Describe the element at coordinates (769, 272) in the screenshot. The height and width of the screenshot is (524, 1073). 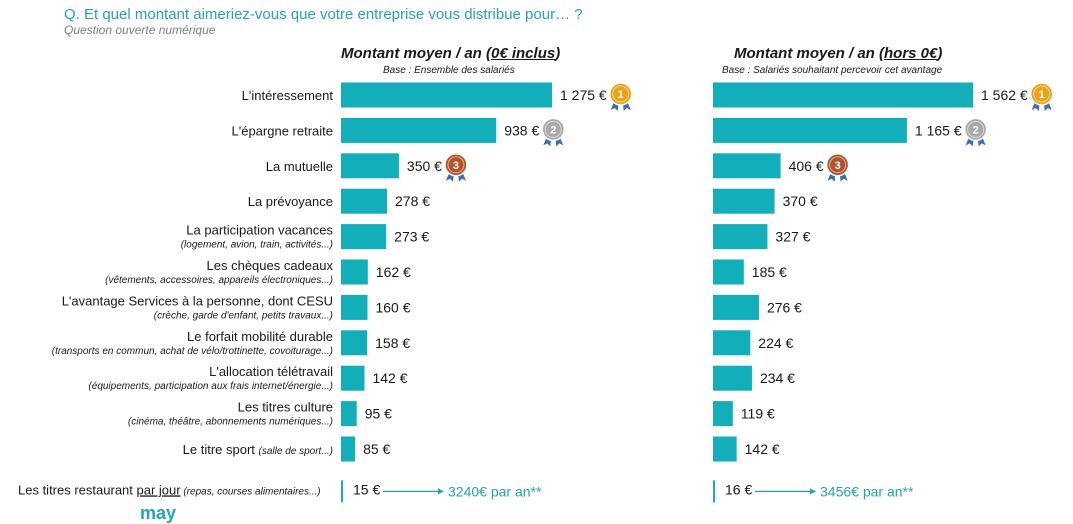
I see `value-label: 185 €` at that location.